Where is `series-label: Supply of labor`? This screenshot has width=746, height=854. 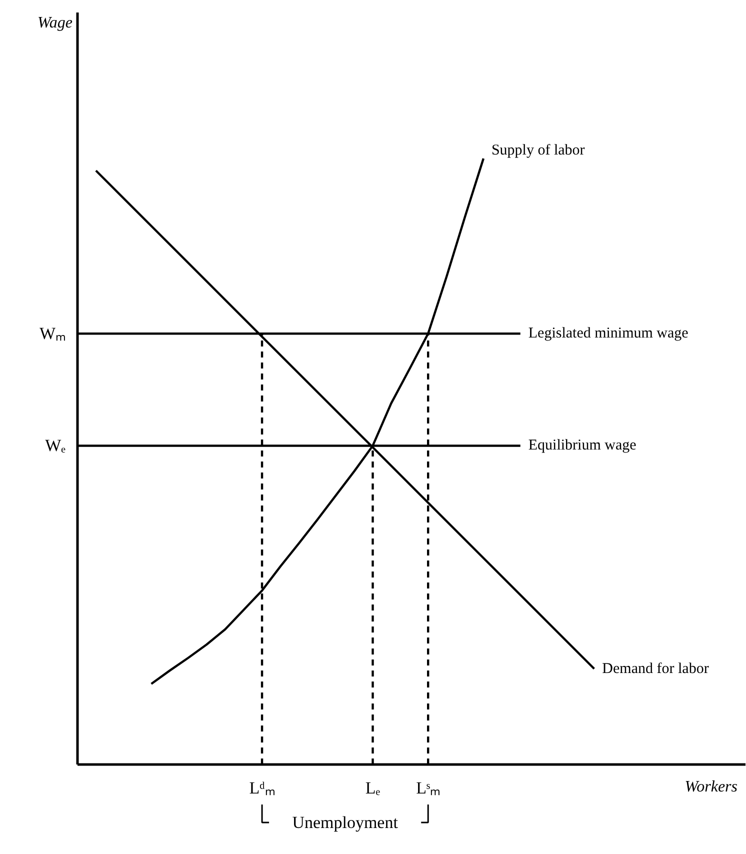 series-label: Supply of labor is located at coordinates (538, 150).